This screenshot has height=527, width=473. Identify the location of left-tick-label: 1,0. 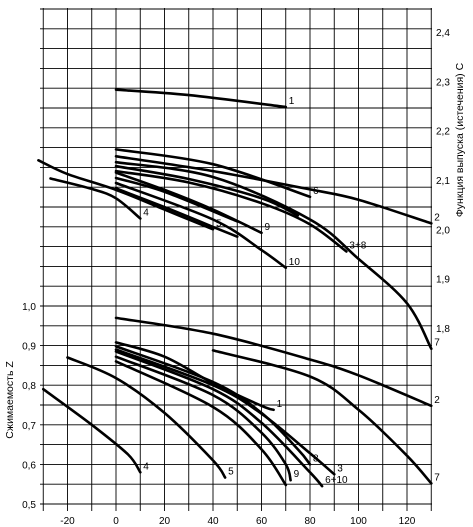
(29, 307).